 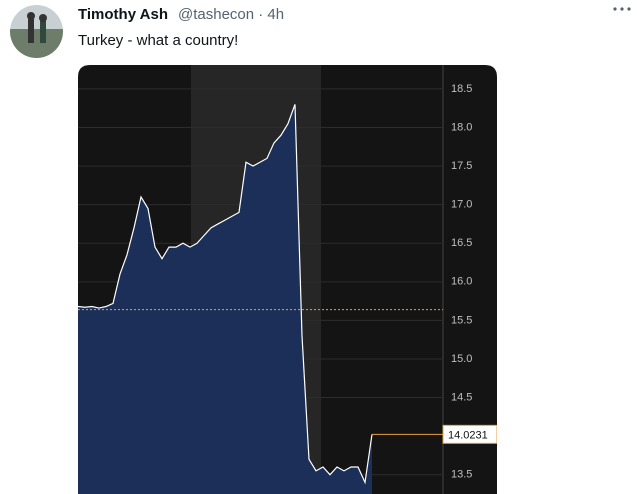 I want to click on y-tick-label: 14.5, so click(x=461, y=397).